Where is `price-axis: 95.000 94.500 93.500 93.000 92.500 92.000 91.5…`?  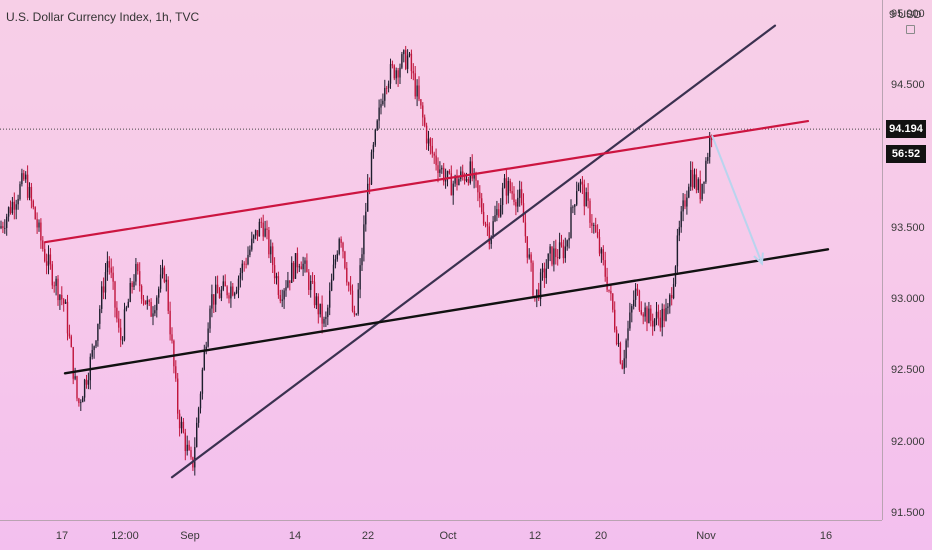 price-axis: 95.000 94.500 93.500 93.000 92.500 92.000 91.5… is located at coordinates (907, 260).